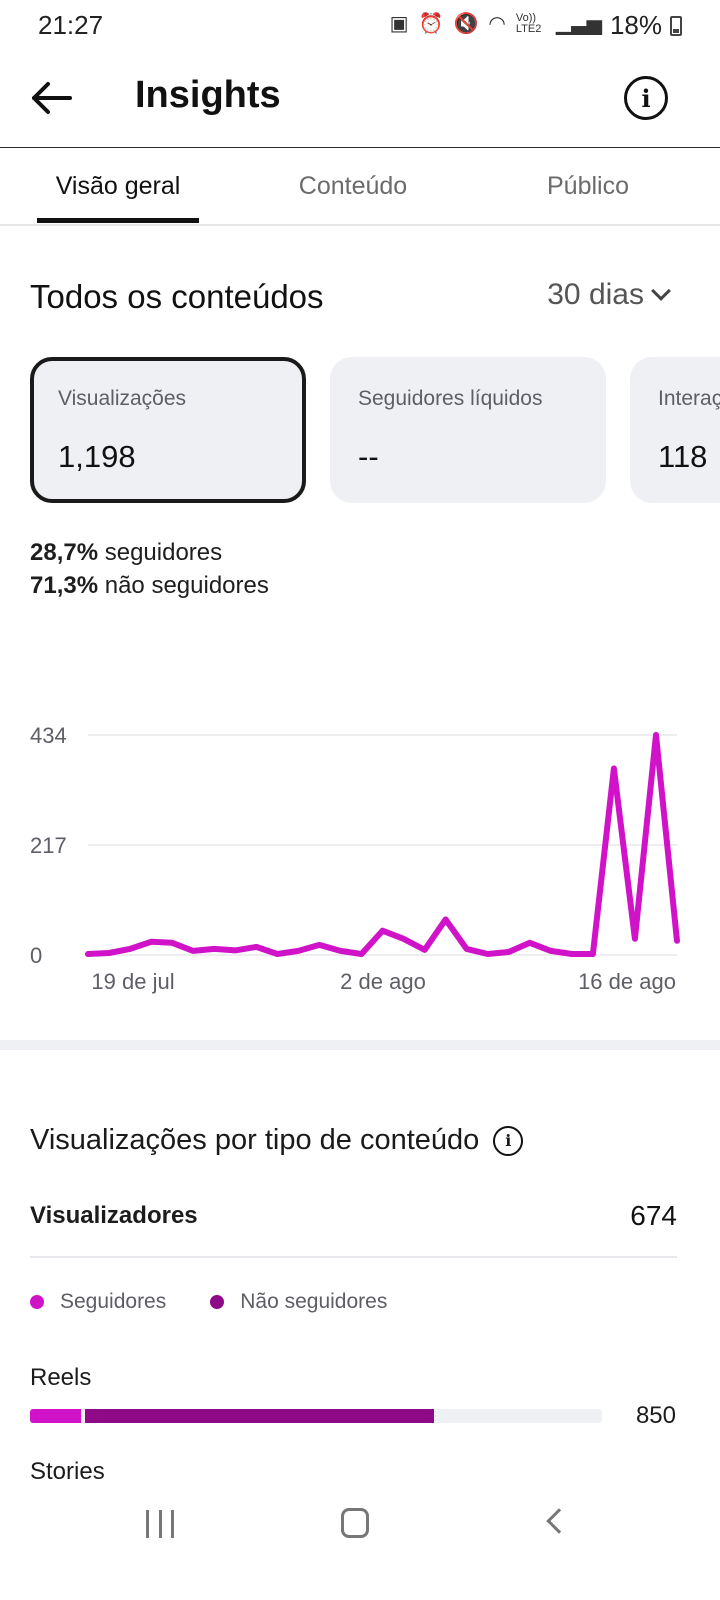  I want to click on metric-card-net-followers: Seguidores líquidos --, so click(468, 430).